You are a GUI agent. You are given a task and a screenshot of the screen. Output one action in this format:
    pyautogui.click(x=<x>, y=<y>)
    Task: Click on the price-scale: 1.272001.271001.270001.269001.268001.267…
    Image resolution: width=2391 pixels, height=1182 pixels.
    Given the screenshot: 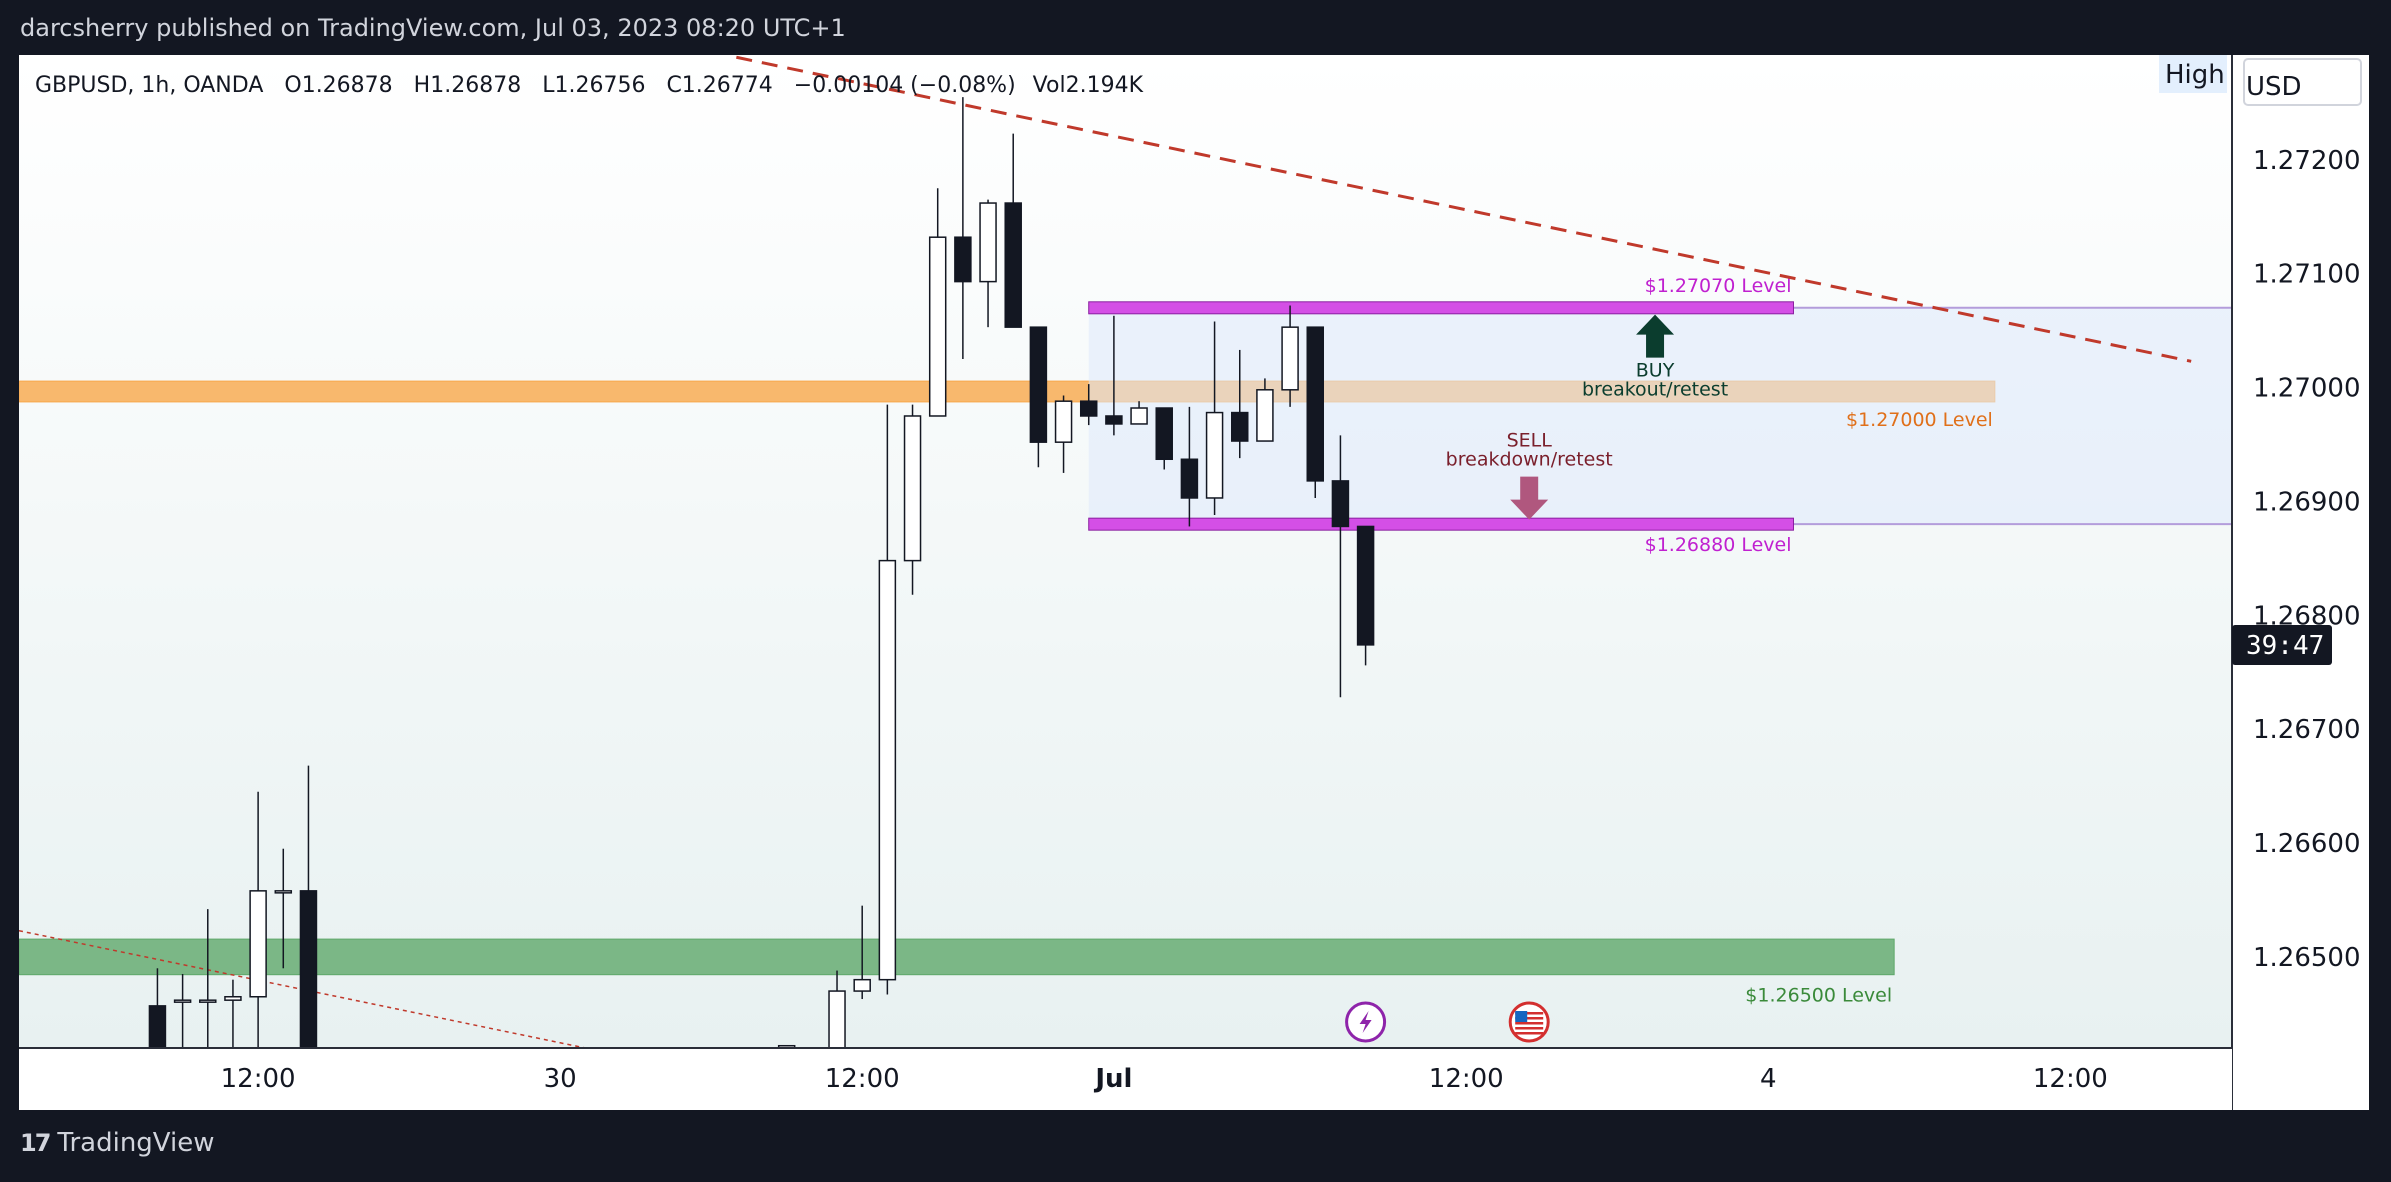 What is the action you would take?
    pyautogui.click(x=2300, y=582)
    